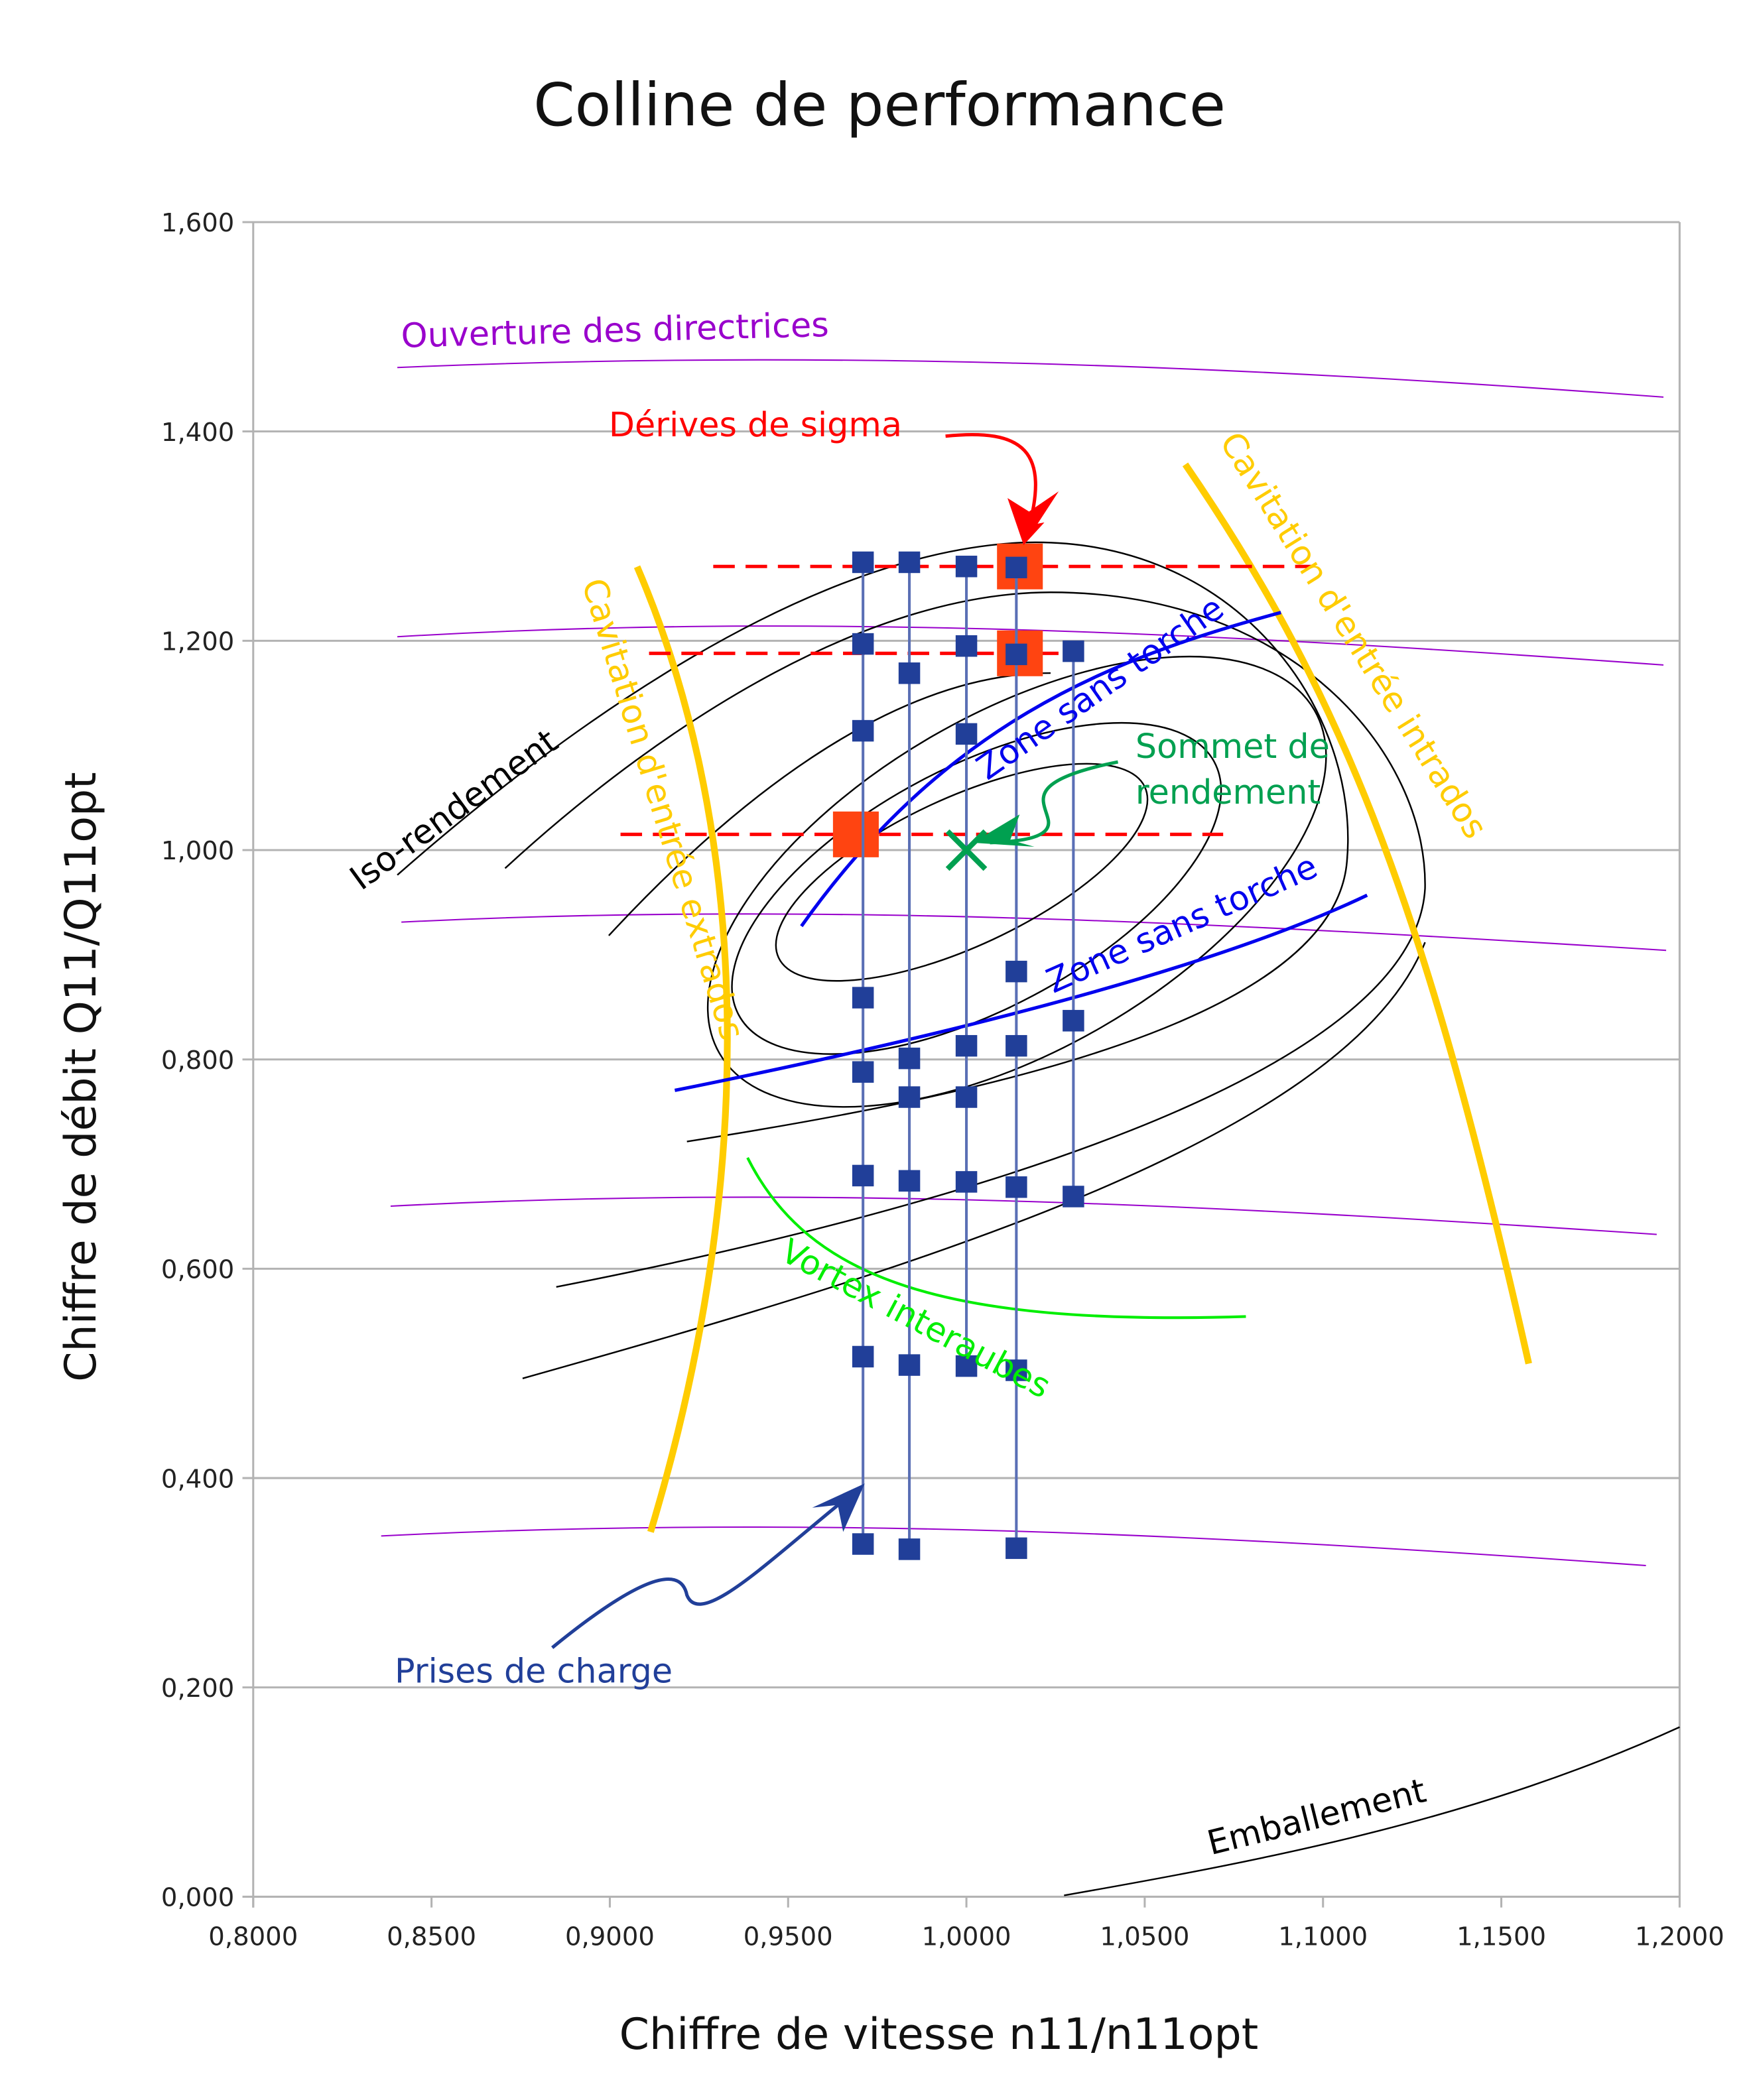  I want to click on sigma-point, so click(855, 834).